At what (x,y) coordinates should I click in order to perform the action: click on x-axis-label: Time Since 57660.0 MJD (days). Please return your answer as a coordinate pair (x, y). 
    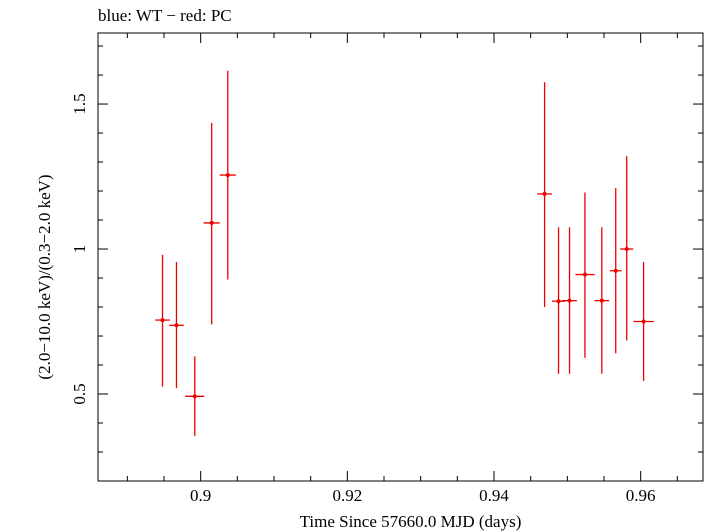
    Looking at the image, I should click on (411, 521).